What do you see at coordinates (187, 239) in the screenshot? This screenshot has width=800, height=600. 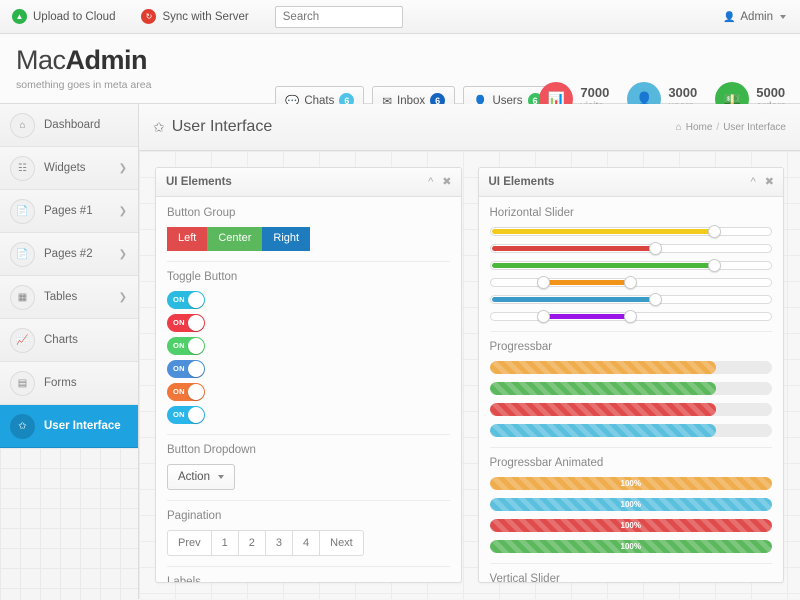 I see `button-left: Left` at bounding box center [187, 239].